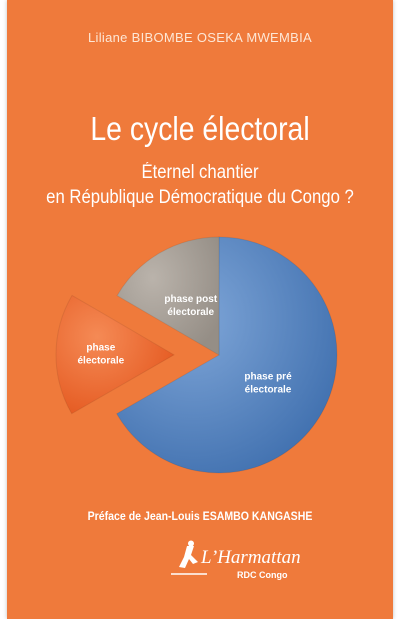  I want to click on publisher-logo: L’Harmattan RDC Congo, so click(237, 562).